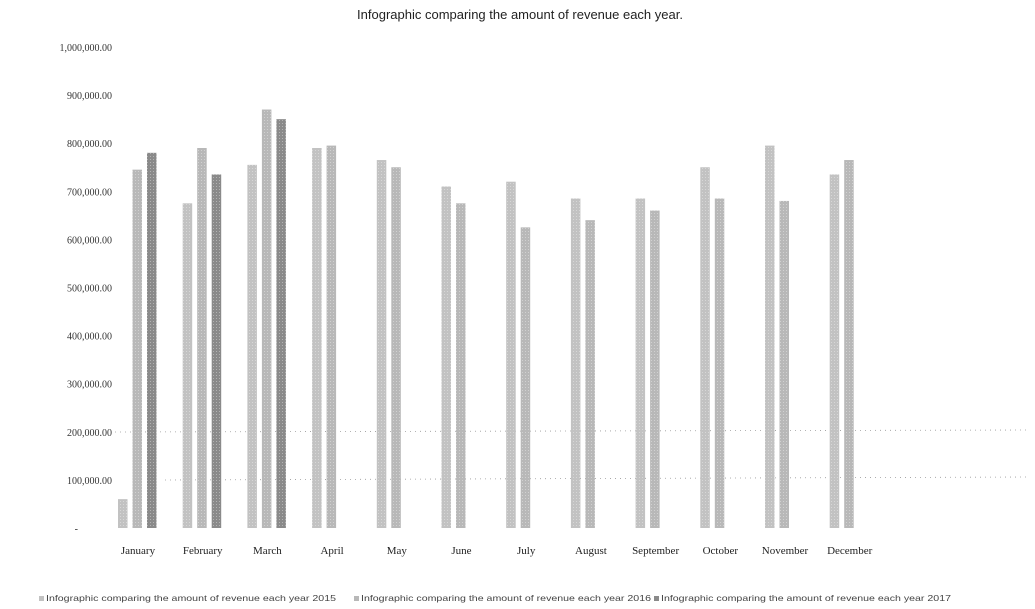 The image size is (1035, 609). Describe the element at coordinates (397, 551) in the screenshot. I see `x-category-label: May` at that location.